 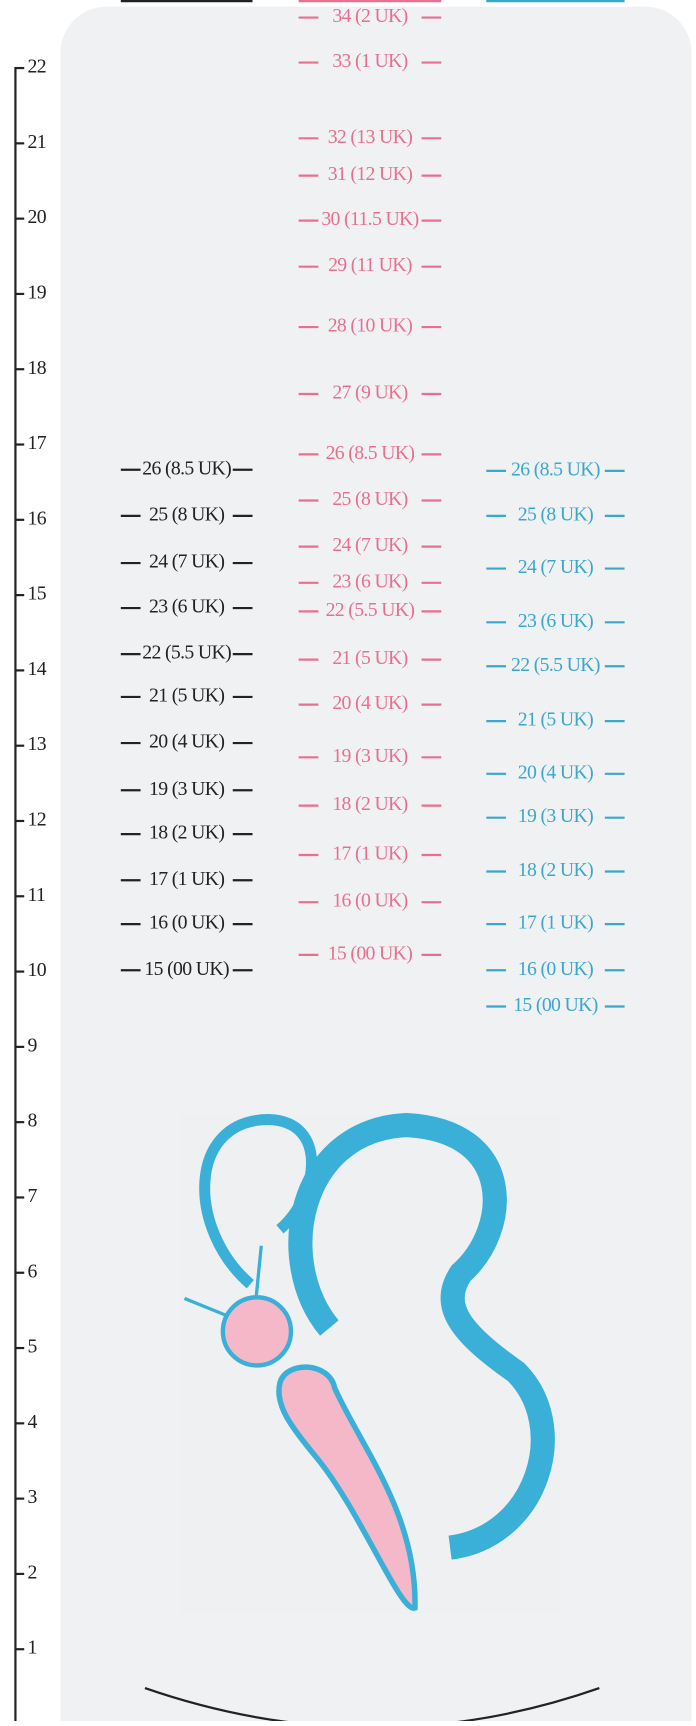 I want to click on ruler-label: 6, so click(x=33, y=1271).